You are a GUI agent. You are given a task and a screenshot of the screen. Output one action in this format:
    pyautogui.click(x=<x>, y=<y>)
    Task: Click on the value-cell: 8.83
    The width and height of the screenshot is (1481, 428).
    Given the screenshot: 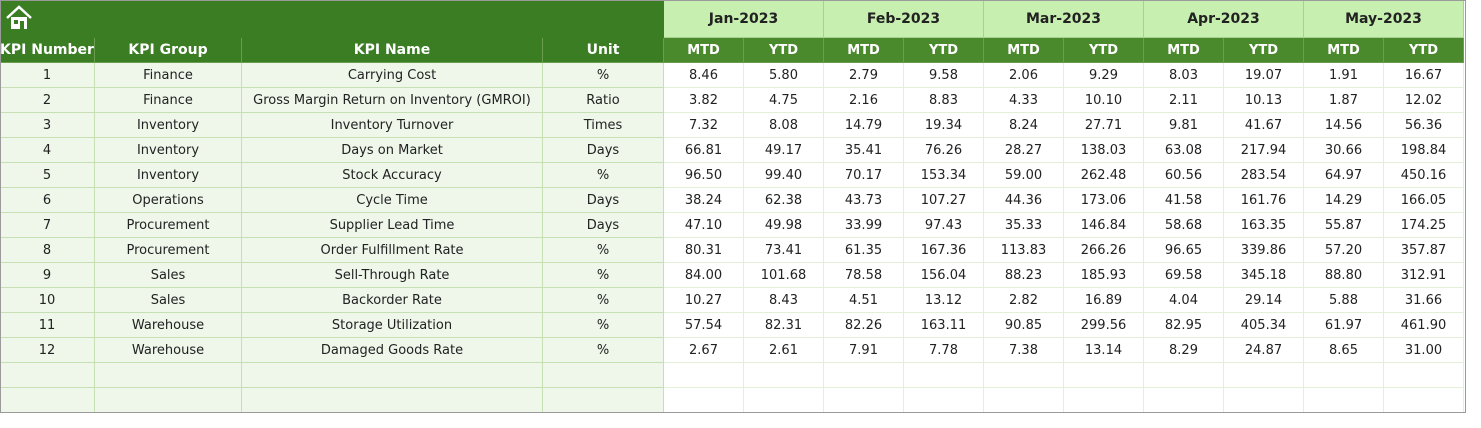 What is the action you would take?
    pyautogui.click(x=944, y=100)
    